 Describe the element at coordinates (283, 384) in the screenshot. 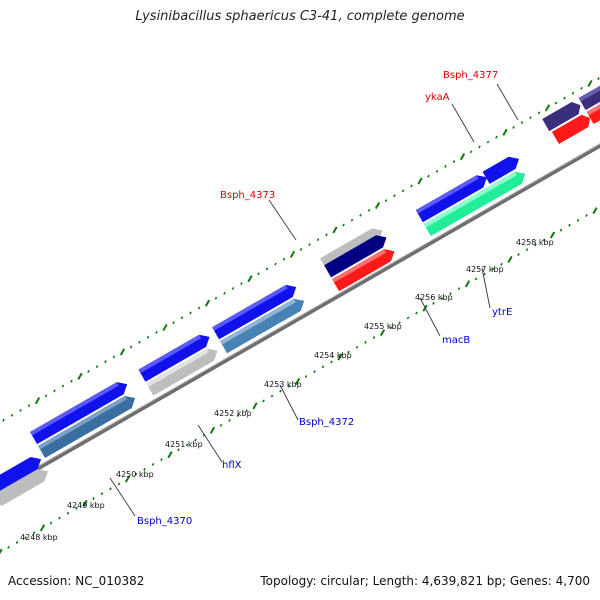

I see `scale-label: 4253 kbp` at that location.